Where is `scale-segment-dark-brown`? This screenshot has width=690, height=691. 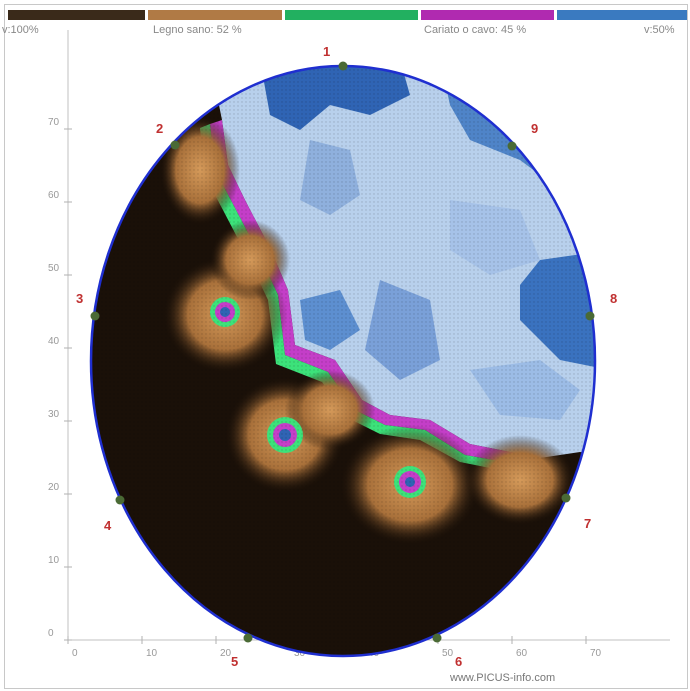 scale-segment-dark-brown is located at coordinates (76, 15).